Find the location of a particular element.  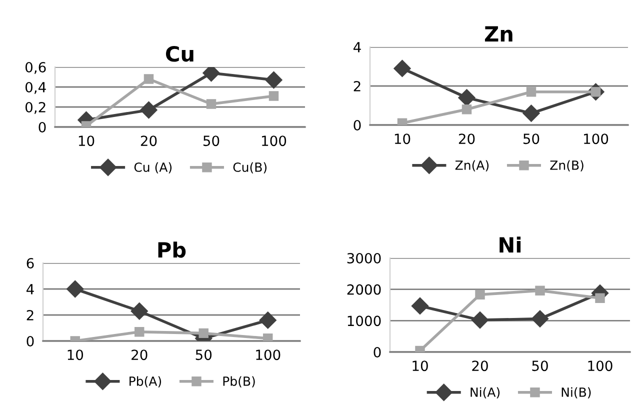

legend-label: Zn(A) is located at coordinates (472, 166).